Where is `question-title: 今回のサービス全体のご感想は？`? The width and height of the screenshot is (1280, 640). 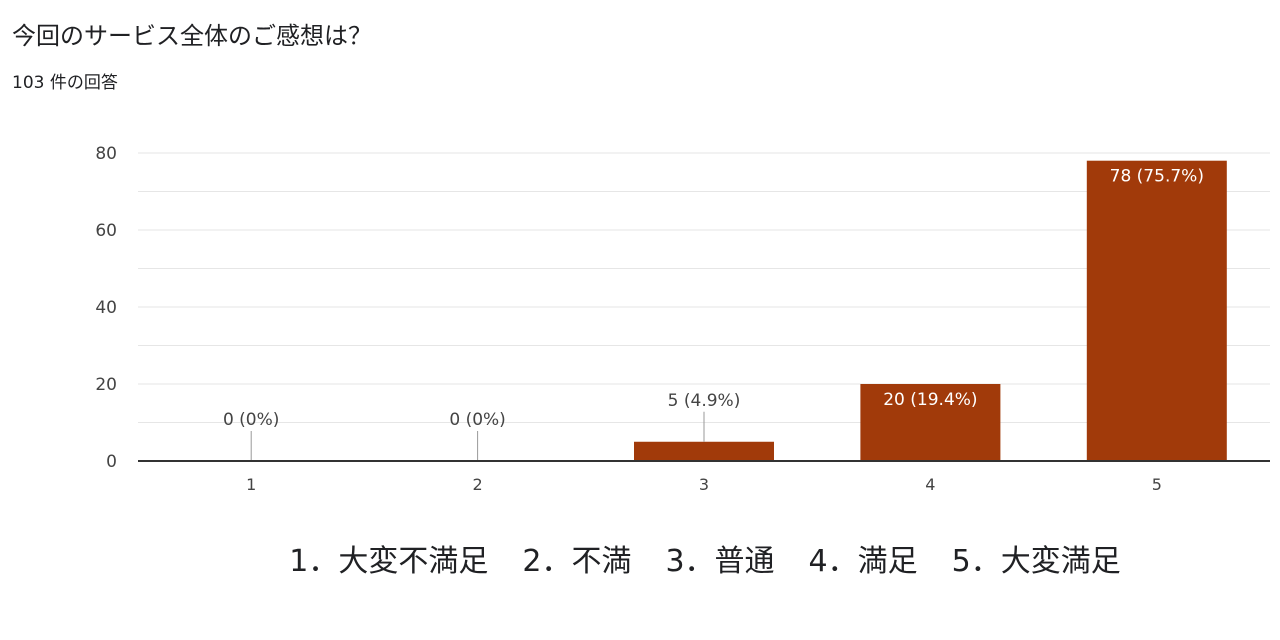 question-title: 今回のサービス全体のご感想は？ is located at coordinates (192, 36).